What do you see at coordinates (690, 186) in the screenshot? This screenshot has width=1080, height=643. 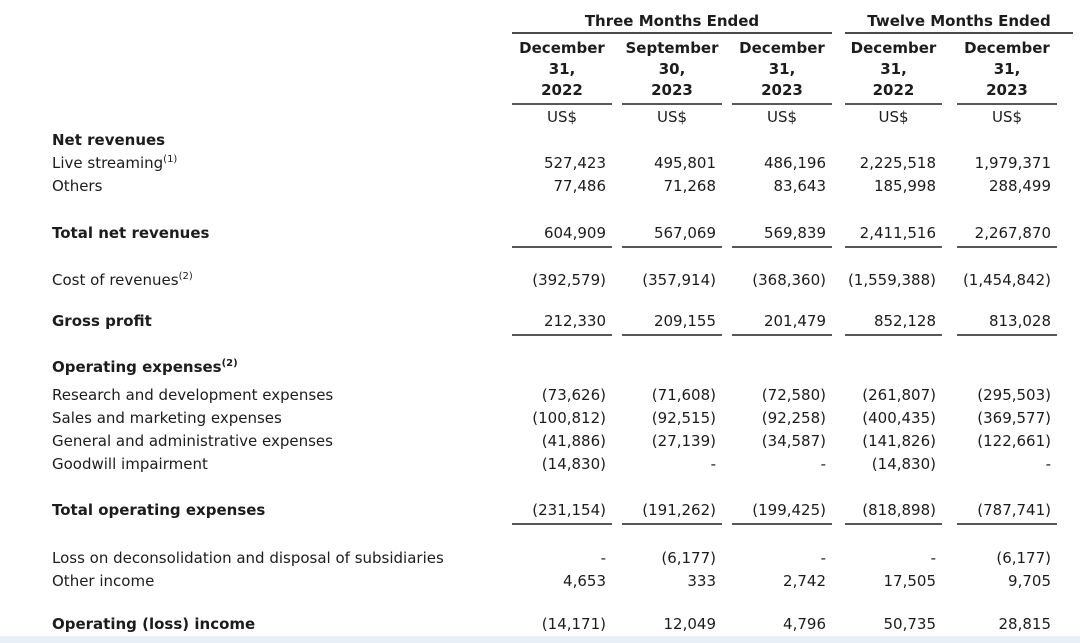 I see `value-cell: 71,268` at bounding box center [690, 186].